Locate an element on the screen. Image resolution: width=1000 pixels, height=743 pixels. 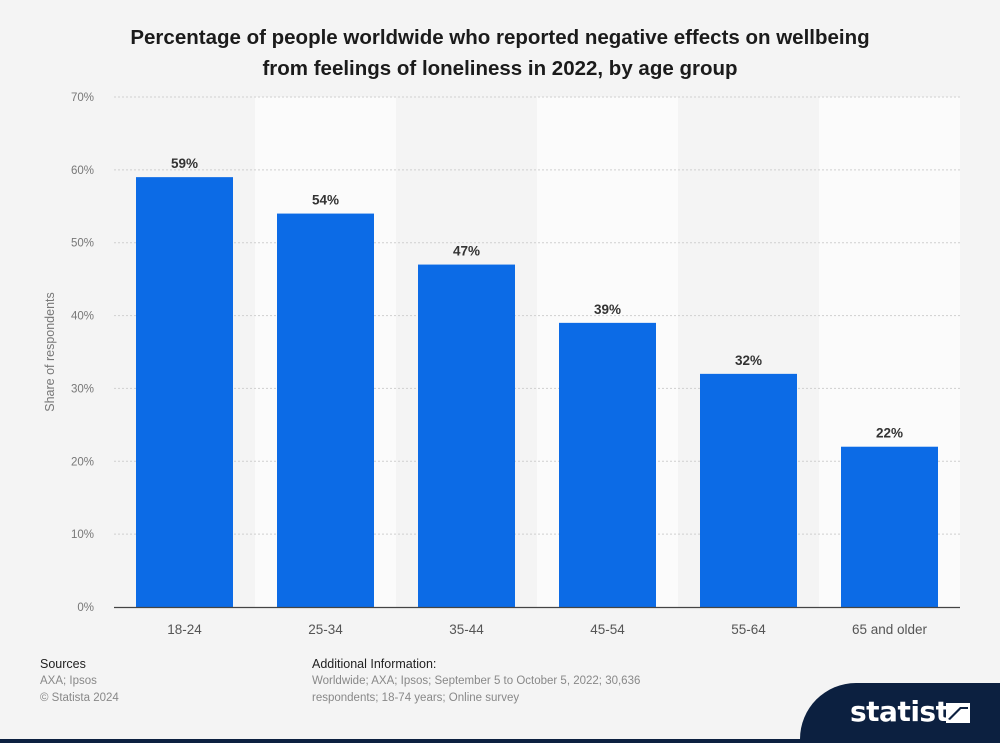
y-tick-label: 70% is located at coordinates (82, 98).